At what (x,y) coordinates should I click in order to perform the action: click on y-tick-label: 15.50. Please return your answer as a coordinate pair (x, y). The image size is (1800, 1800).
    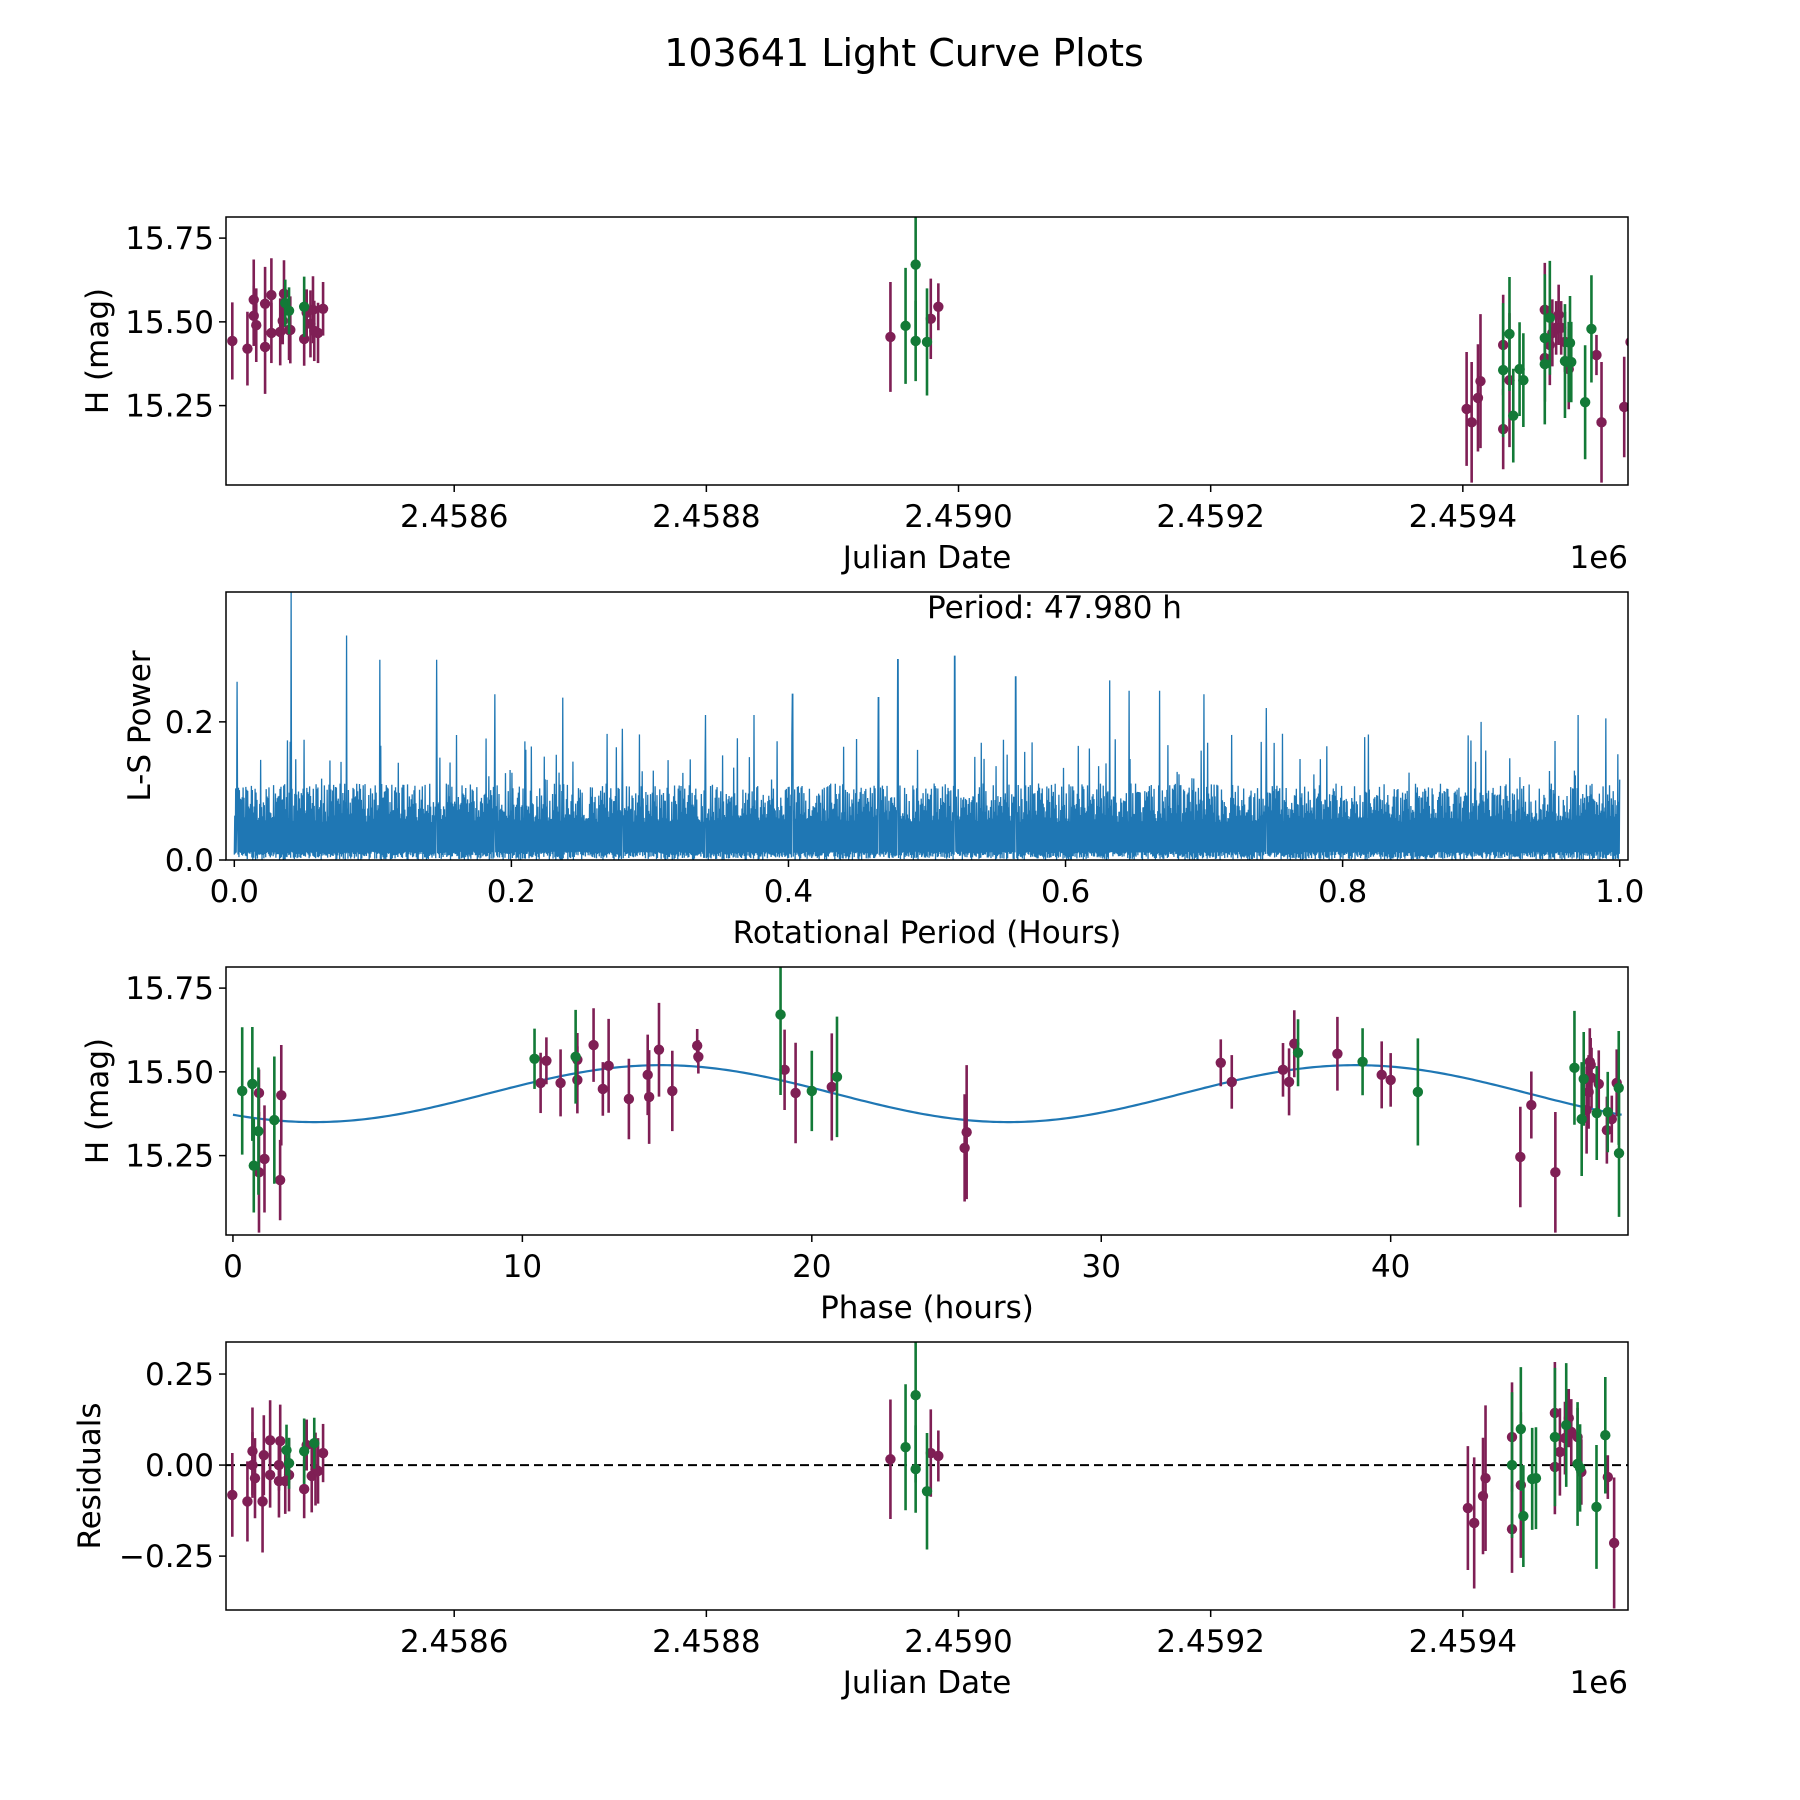
    Looking at the image, I should click on (169, 323).